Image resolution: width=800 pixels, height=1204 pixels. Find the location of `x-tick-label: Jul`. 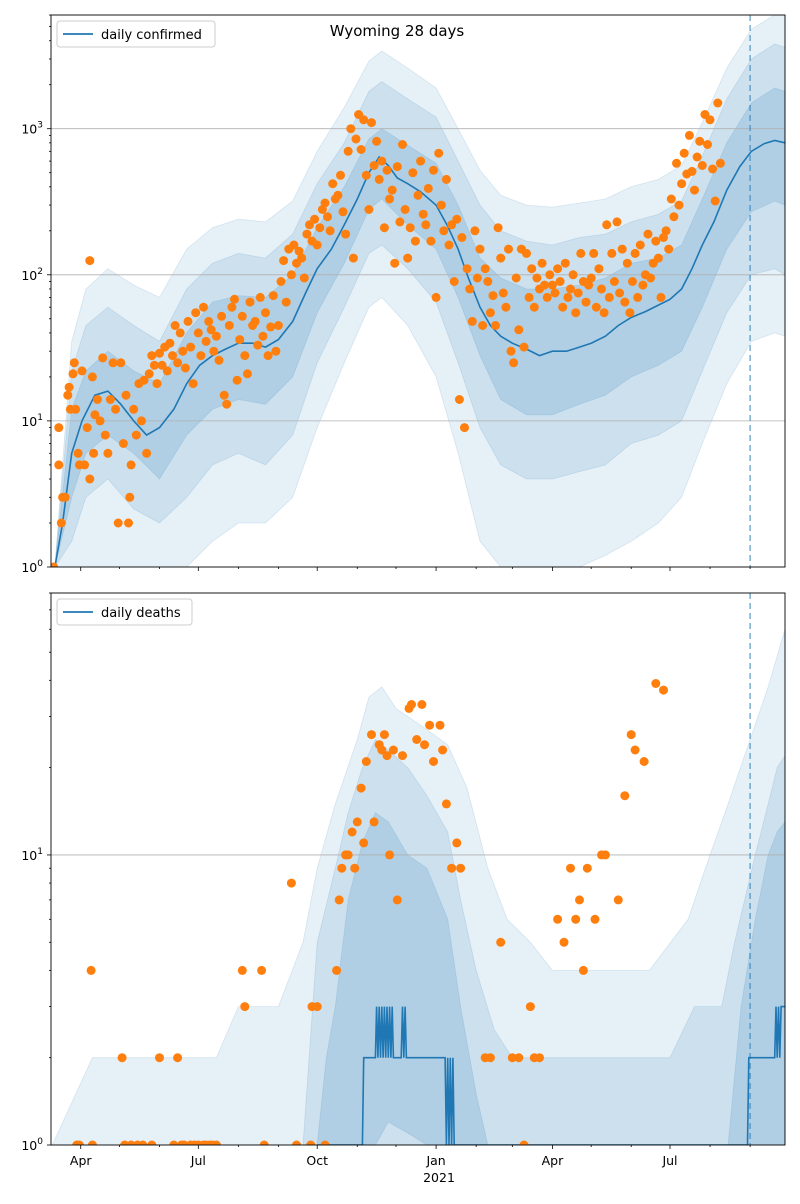

x-tick-label: Jul is located at coordinates (198, 1160).